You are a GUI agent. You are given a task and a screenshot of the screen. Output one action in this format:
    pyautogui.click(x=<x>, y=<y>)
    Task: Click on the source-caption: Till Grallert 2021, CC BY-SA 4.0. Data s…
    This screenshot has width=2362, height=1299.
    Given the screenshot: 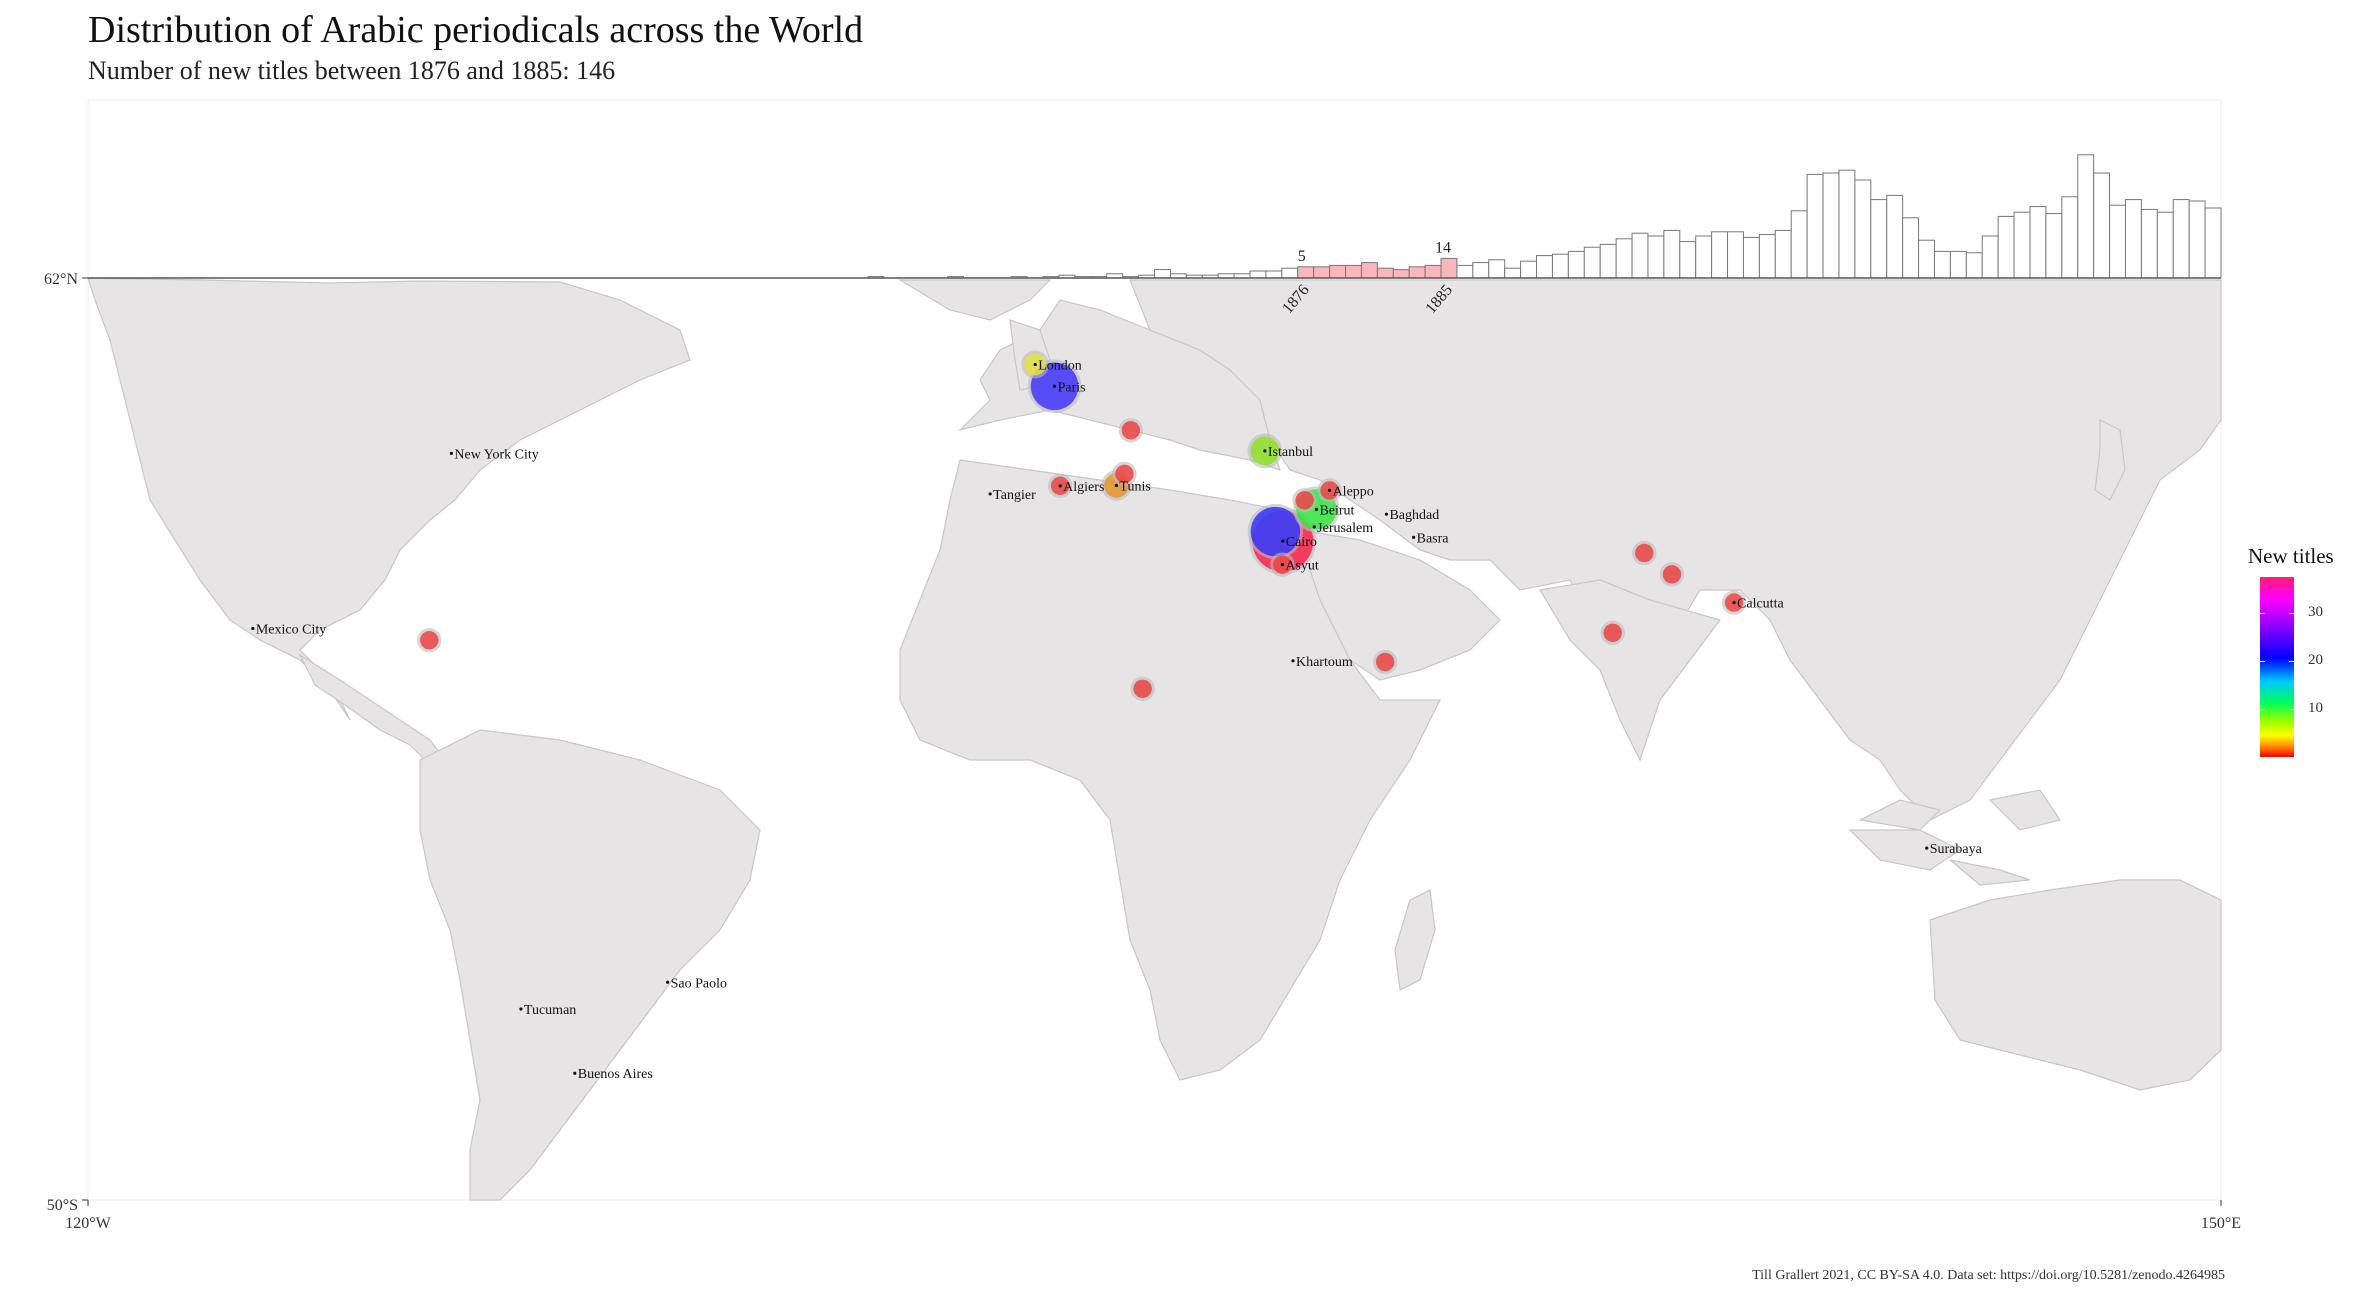 What is the action you would take?
    pyautogui.click(x=1988, y=1275)
    